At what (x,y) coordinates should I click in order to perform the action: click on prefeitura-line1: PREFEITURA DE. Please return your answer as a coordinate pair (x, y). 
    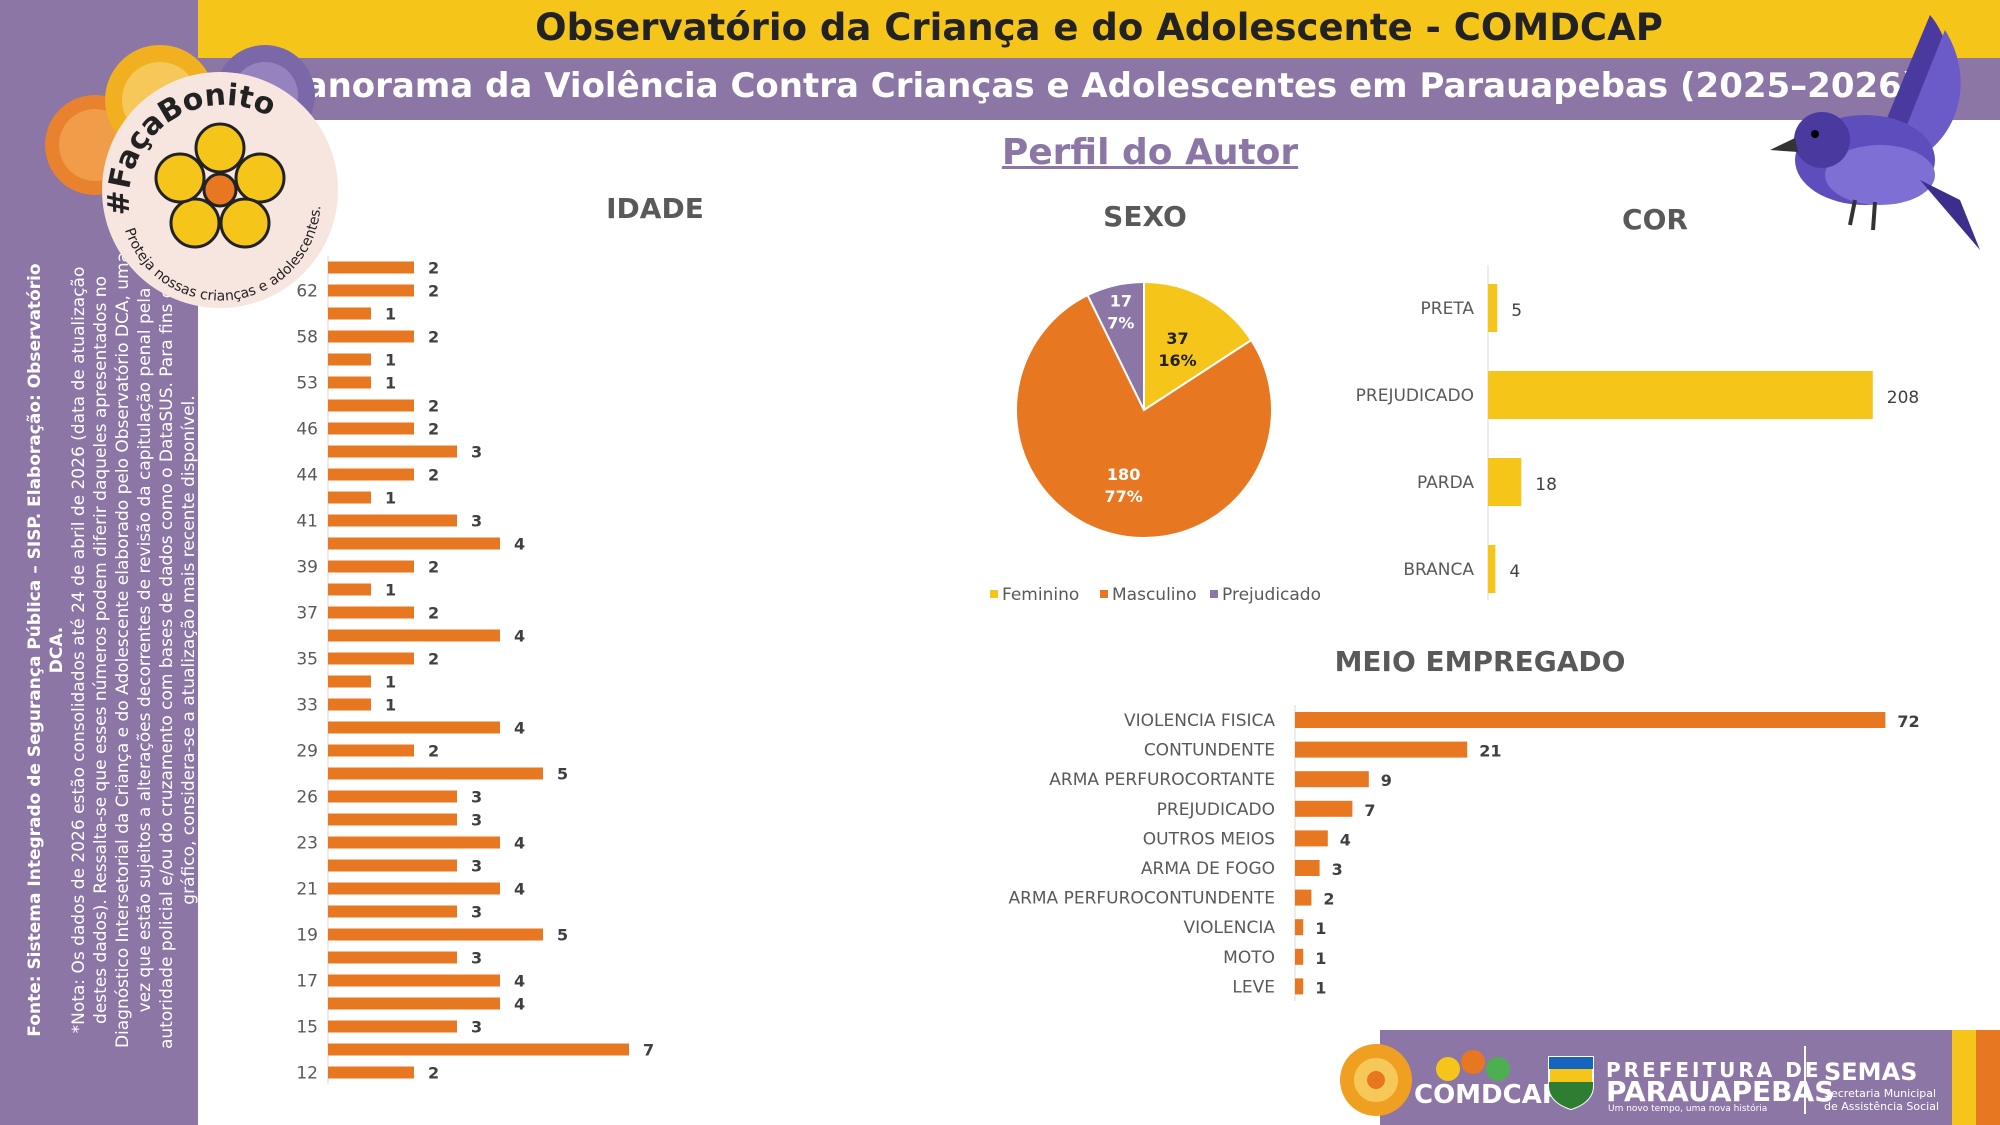
    Looking at the image, I should click on (1714, 1070).